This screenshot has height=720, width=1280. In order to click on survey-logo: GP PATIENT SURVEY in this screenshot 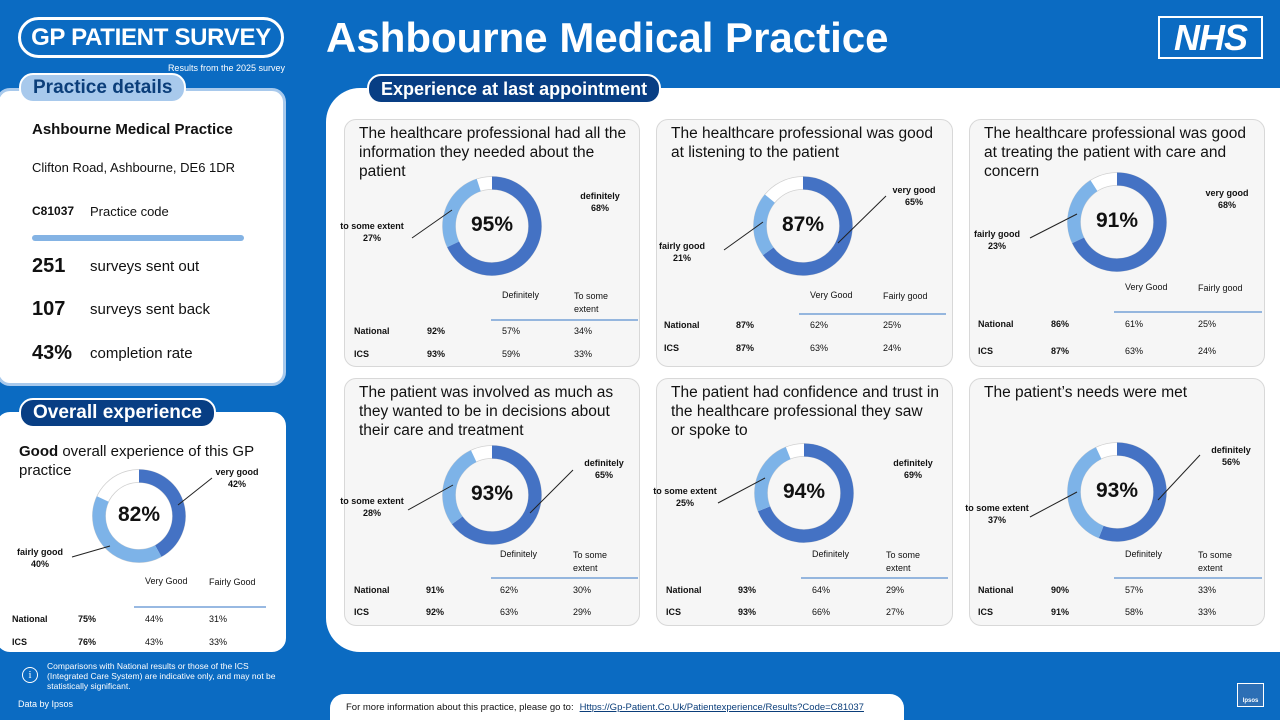, I will do `click(151, 37)`.